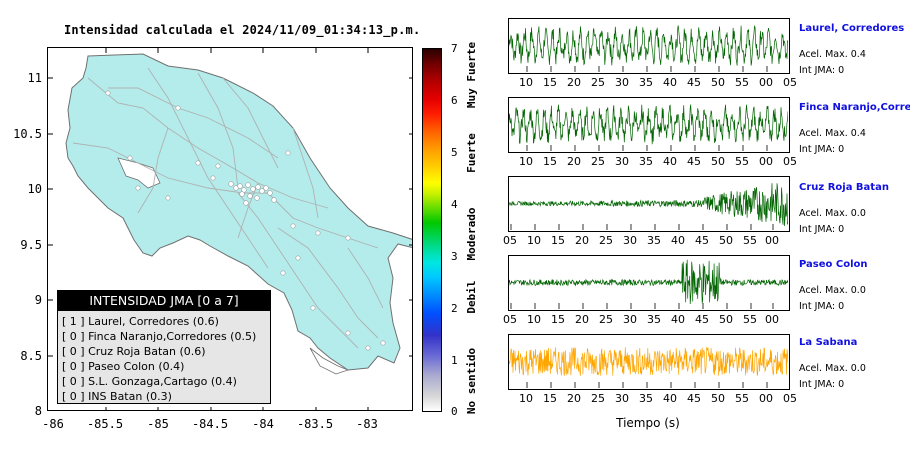  I want to click on intensity-colorbar, so click(432, 230).